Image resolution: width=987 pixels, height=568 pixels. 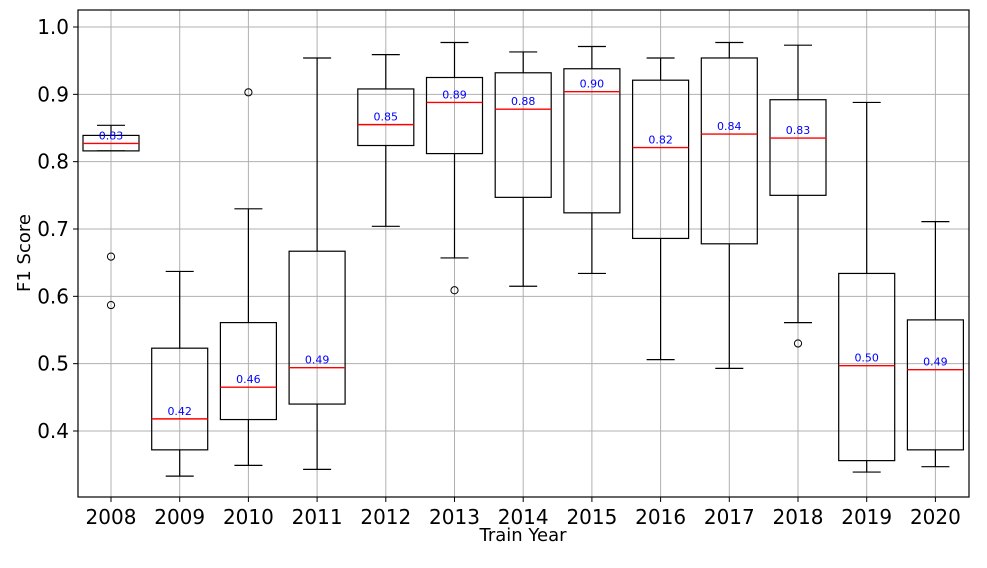 I want to click on median-label: 0.46, so click(x=248, y=379).